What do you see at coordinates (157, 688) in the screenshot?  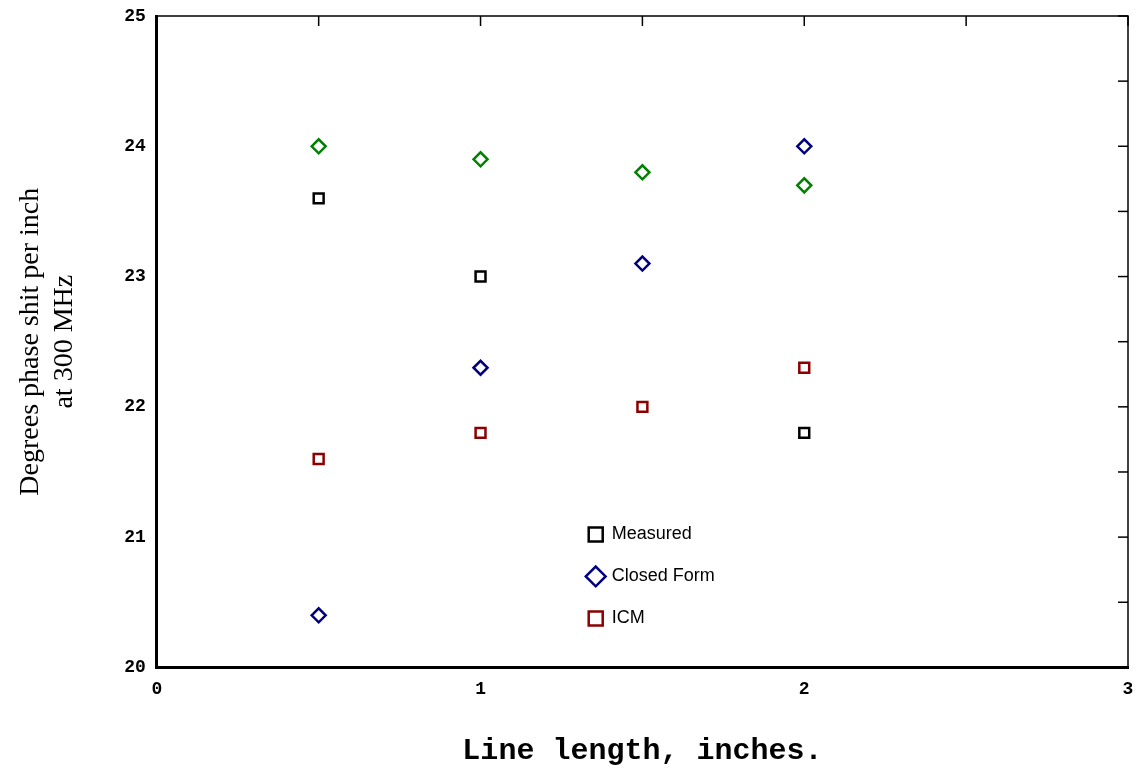 I see `x-tick-label: 0` at bounding box center [157, 688].